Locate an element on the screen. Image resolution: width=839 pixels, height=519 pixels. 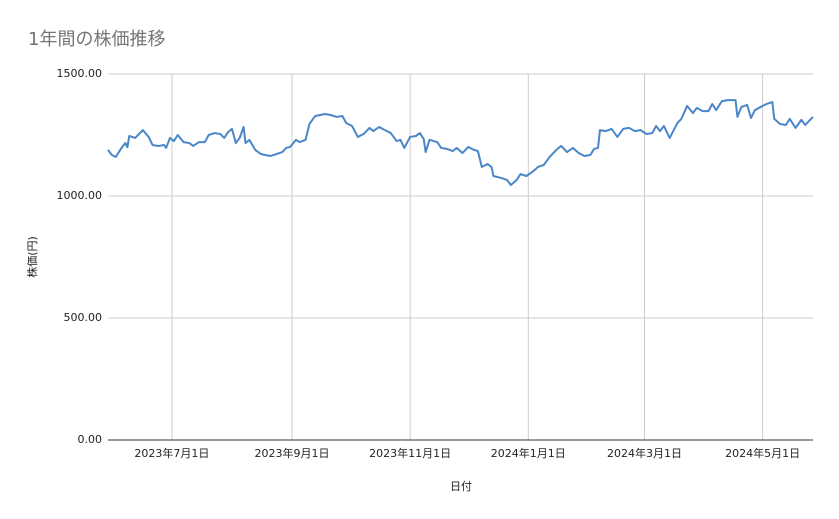
x-tick-label: 2023年9月1日 is located at coordinates (291, 453).